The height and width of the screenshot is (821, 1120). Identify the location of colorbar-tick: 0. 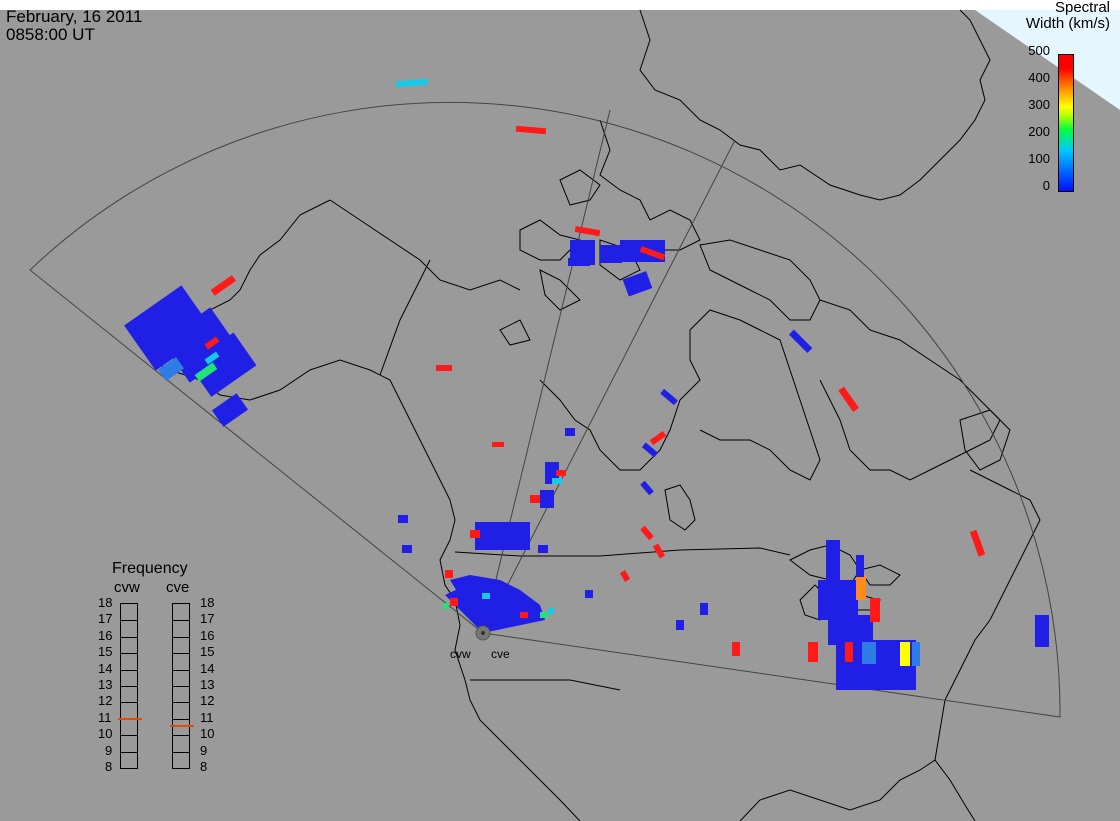
(1046, 185).